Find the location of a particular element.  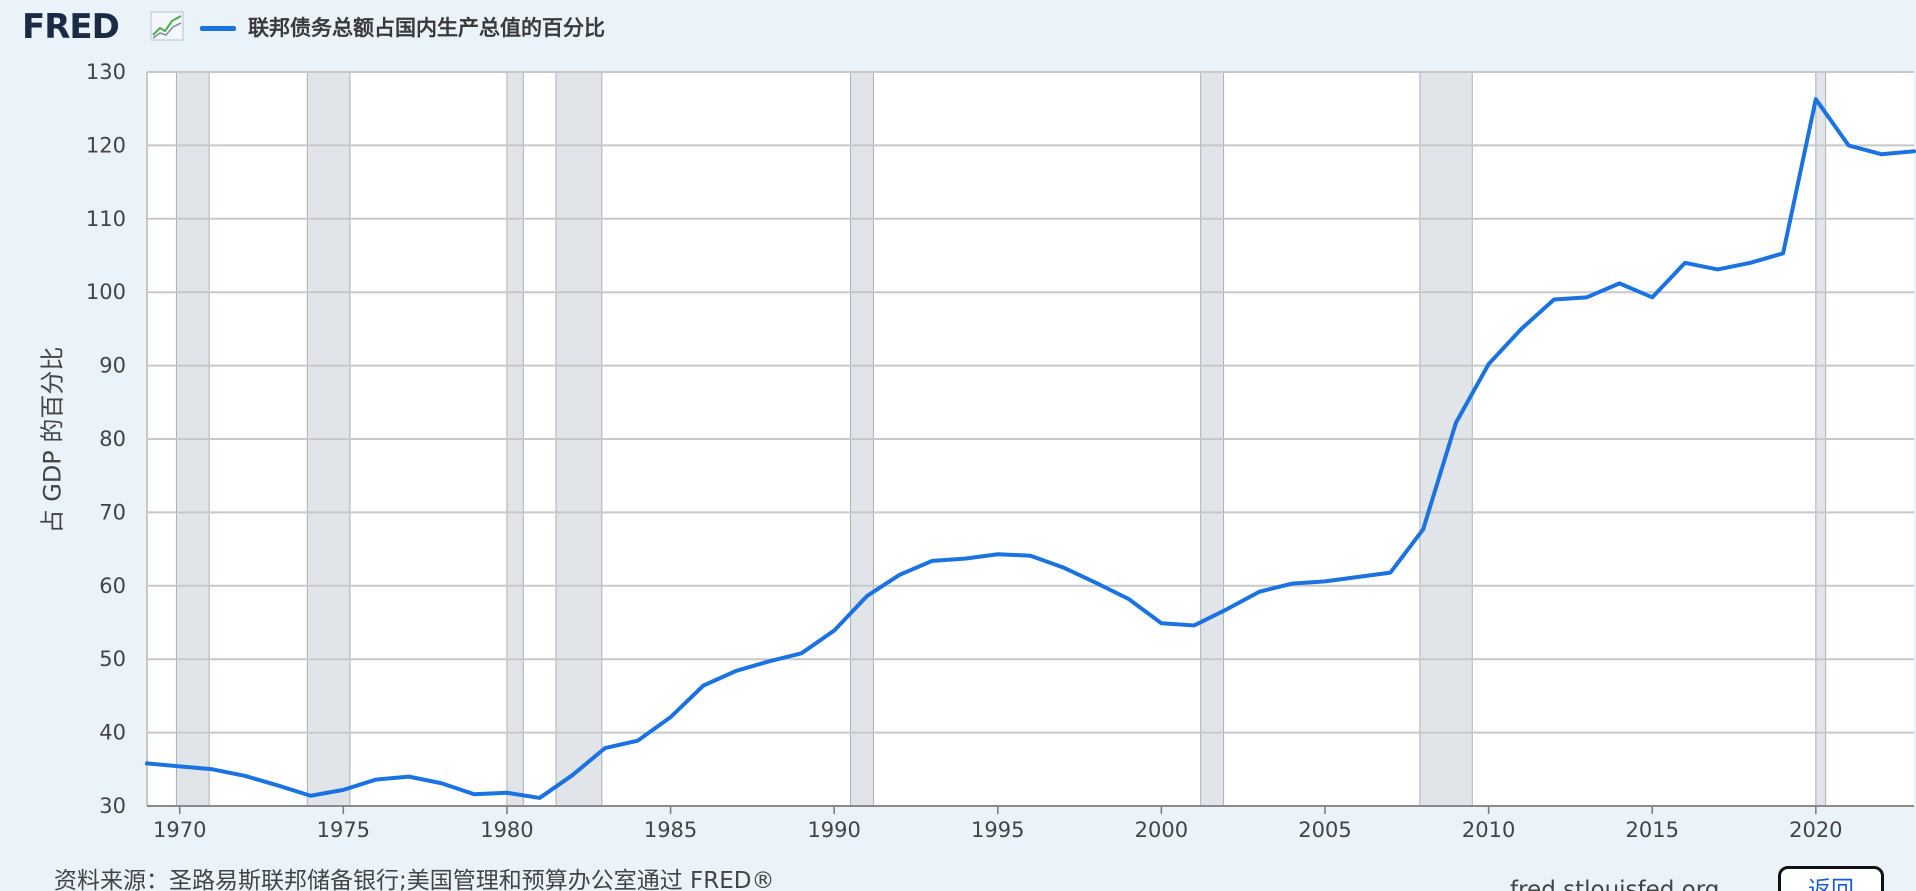

x-tick-label: 2015 is located at coordinates (1651, 830).